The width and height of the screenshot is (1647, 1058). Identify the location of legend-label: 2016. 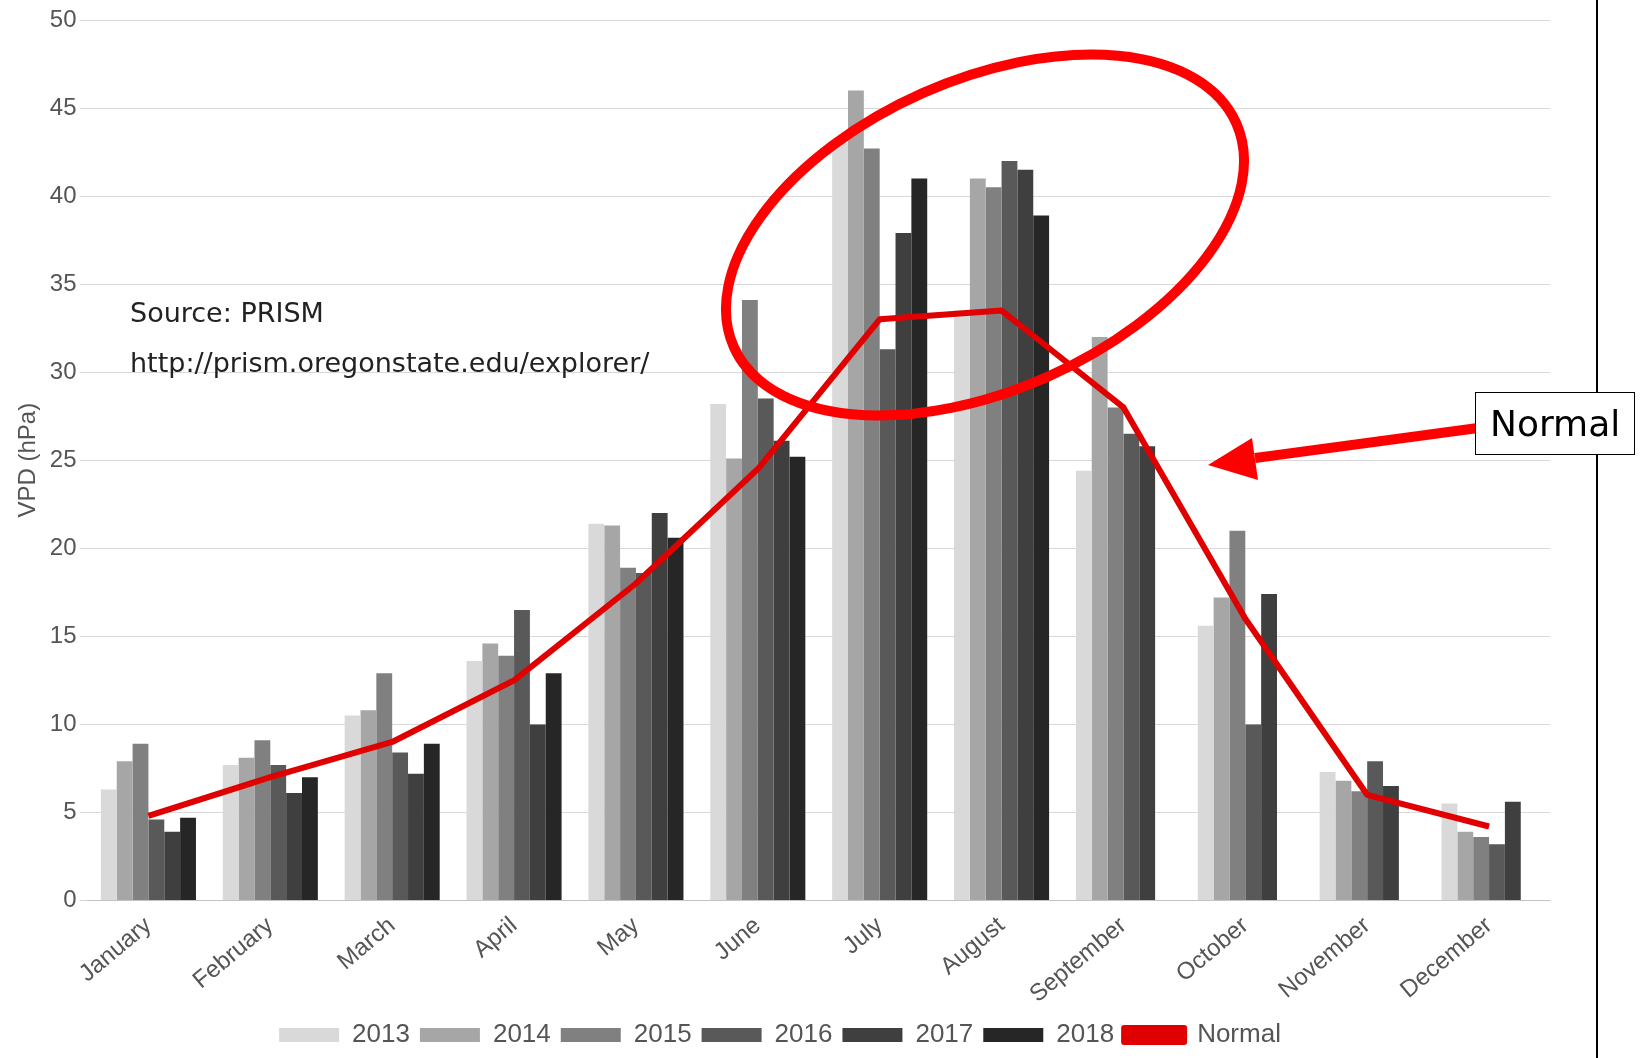
(803, 1033).